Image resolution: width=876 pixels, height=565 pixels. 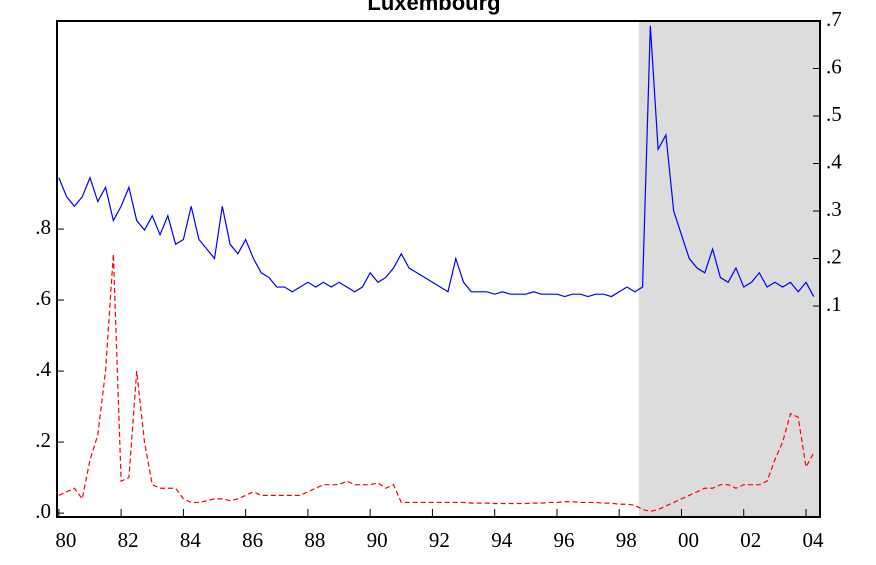 What do you see at coordinates (377, 540) in the screenshot?
I see `x-tick-label: 90` at bounding box center [377, 540].